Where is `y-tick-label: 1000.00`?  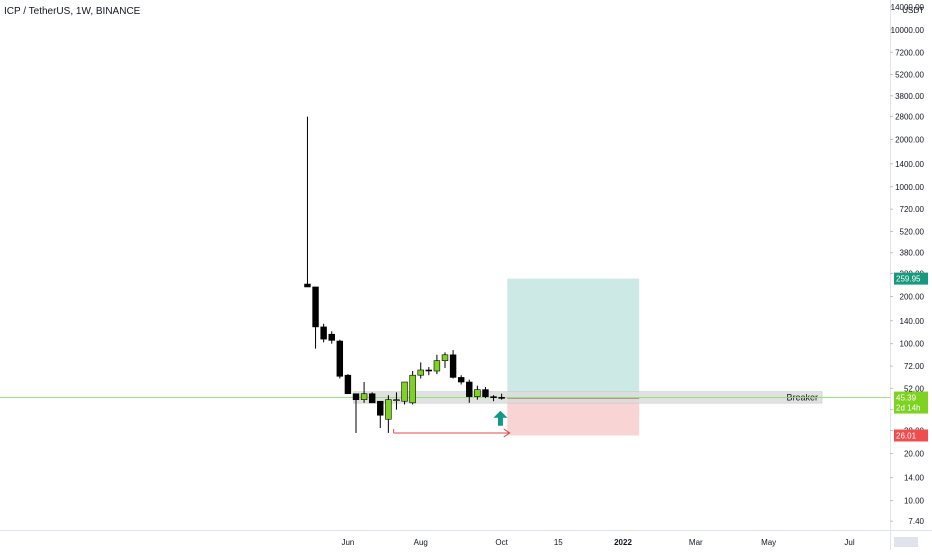 y-tick-label: 1000.00 is located at coordinates (909, 187).